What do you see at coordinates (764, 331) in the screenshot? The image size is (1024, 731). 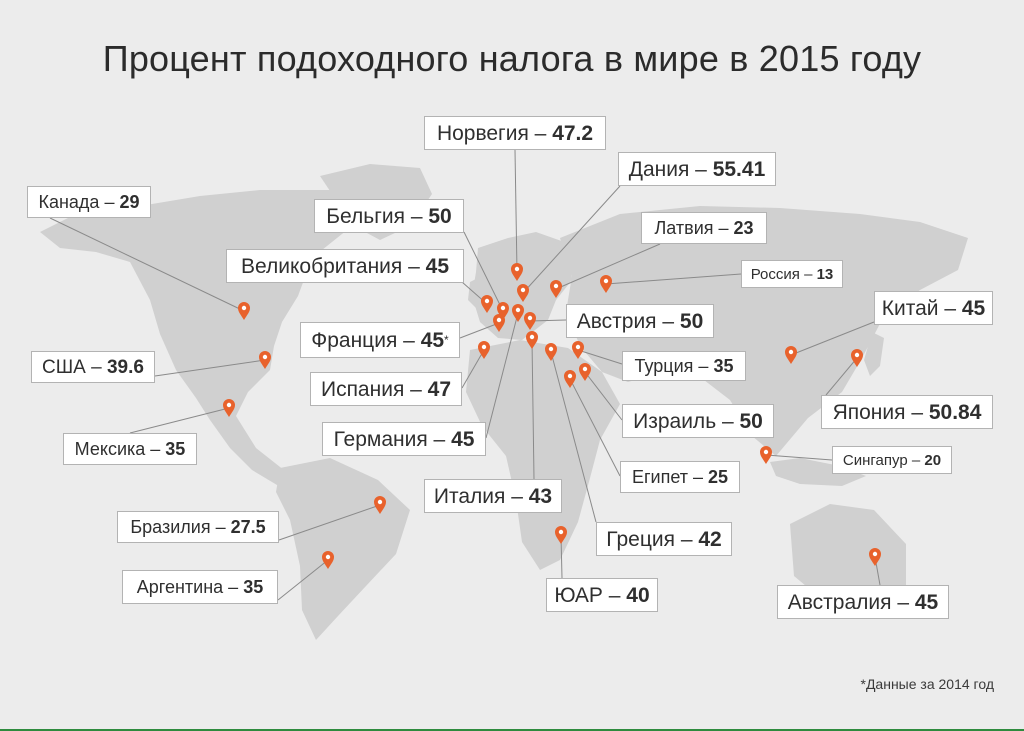 I see `asia-landmass` at bounding box center [764, 331].